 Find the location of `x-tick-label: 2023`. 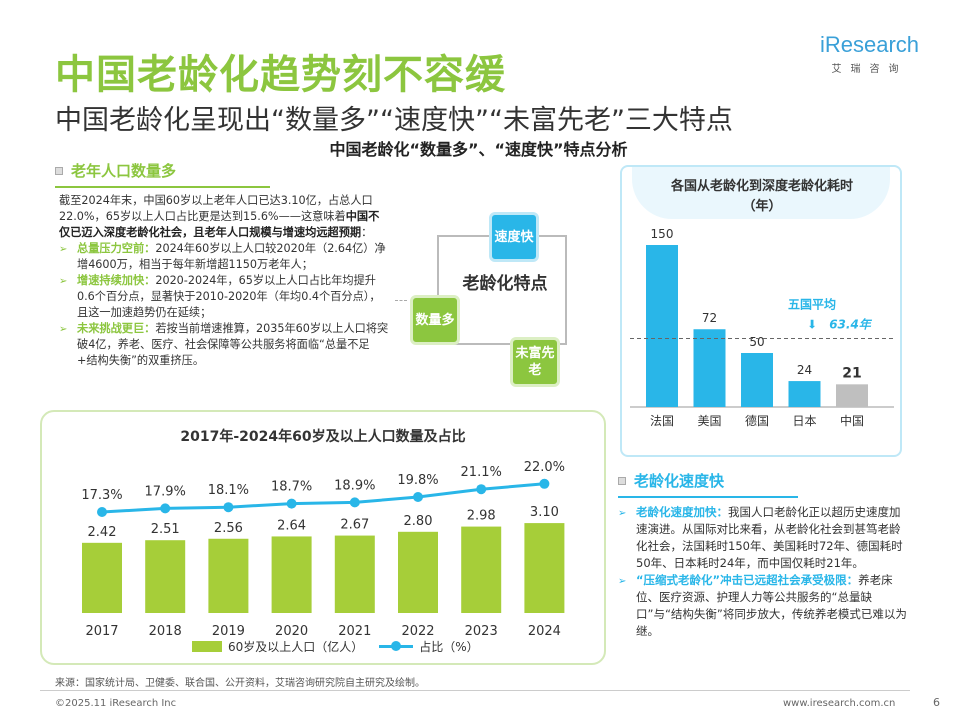

x-tick-label: 2023 is located at coordinates (481, 631).